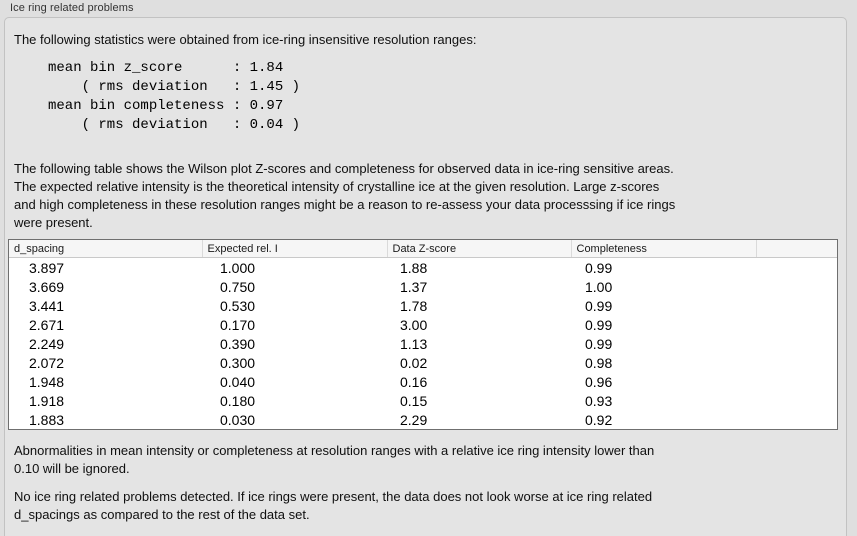 This screenshot has height=536, width=857. Describe the element at coordinates (599, 286) in the screenshot. I see `table-cell: 1.00` at that location.